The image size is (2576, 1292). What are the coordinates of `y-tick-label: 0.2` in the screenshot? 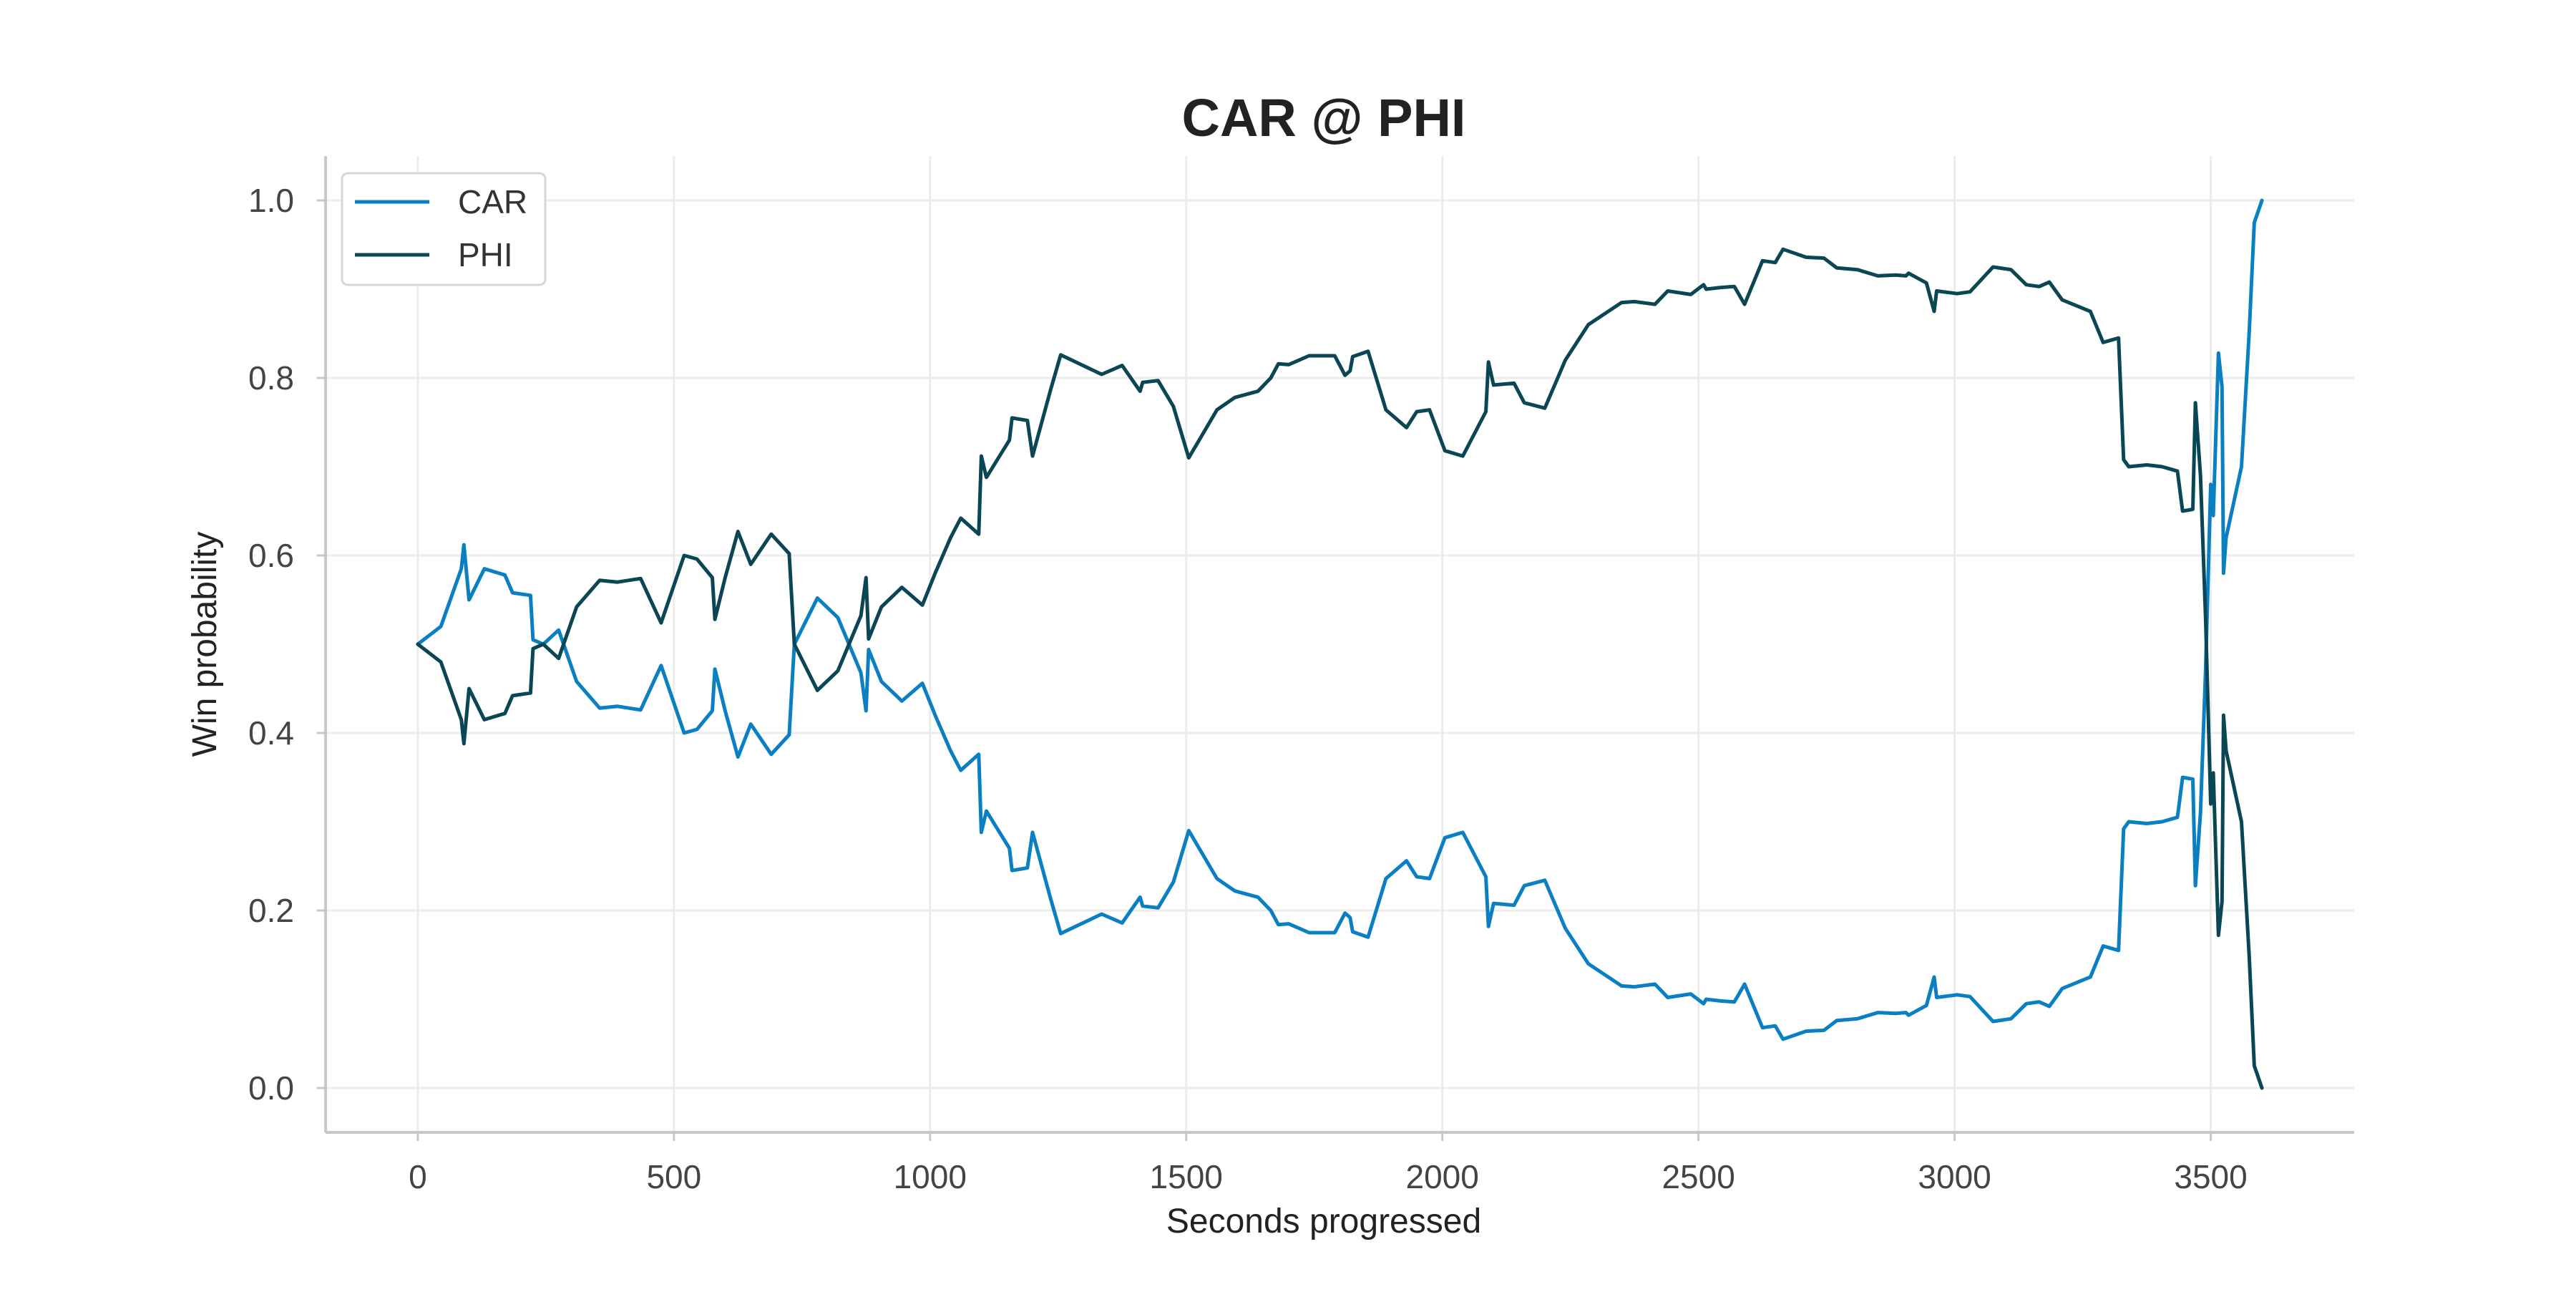 It's located at (271, 910).